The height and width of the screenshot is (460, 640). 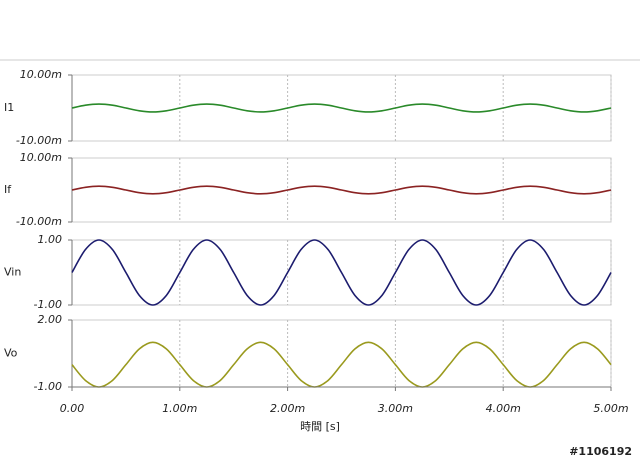 What do you see at coordinates (179, 408) in the screenshot?
I see `x-tick-label: 1.00m` at bounding box center [179, 408].